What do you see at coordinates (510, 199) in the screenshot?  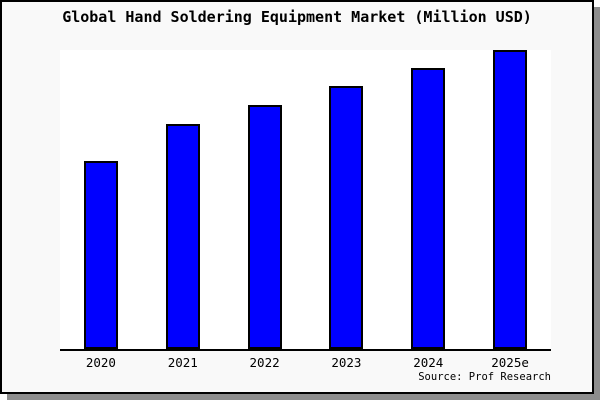 I see `bar-2025e` at bounding box center [510, 199].